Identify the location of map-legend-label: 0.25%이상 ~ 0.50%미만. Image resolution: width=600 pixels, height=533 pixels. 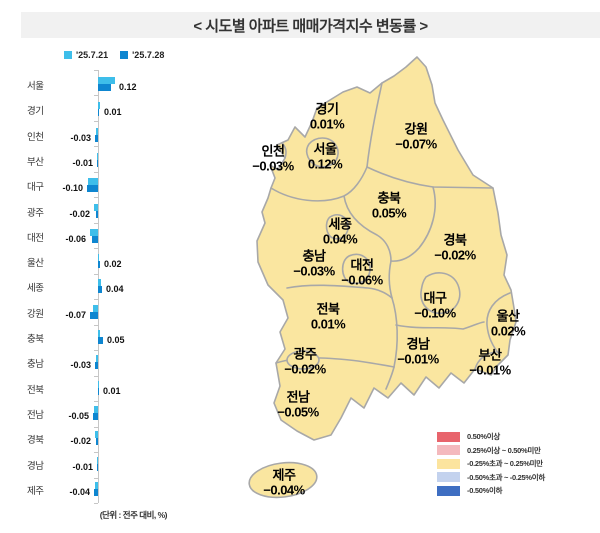
(504, 450).